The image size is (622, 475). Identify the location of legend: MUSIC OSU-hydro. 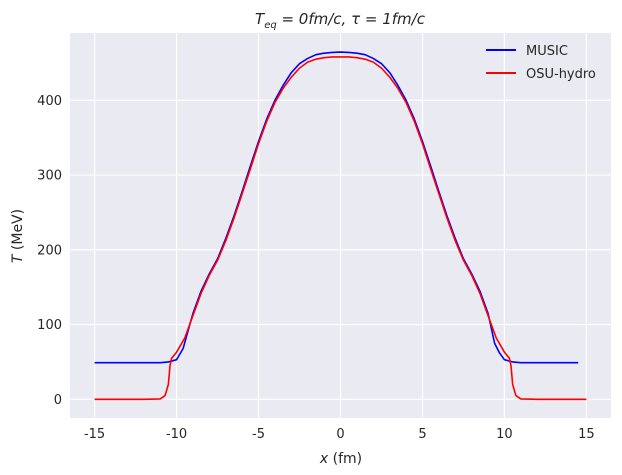
(541, 63).